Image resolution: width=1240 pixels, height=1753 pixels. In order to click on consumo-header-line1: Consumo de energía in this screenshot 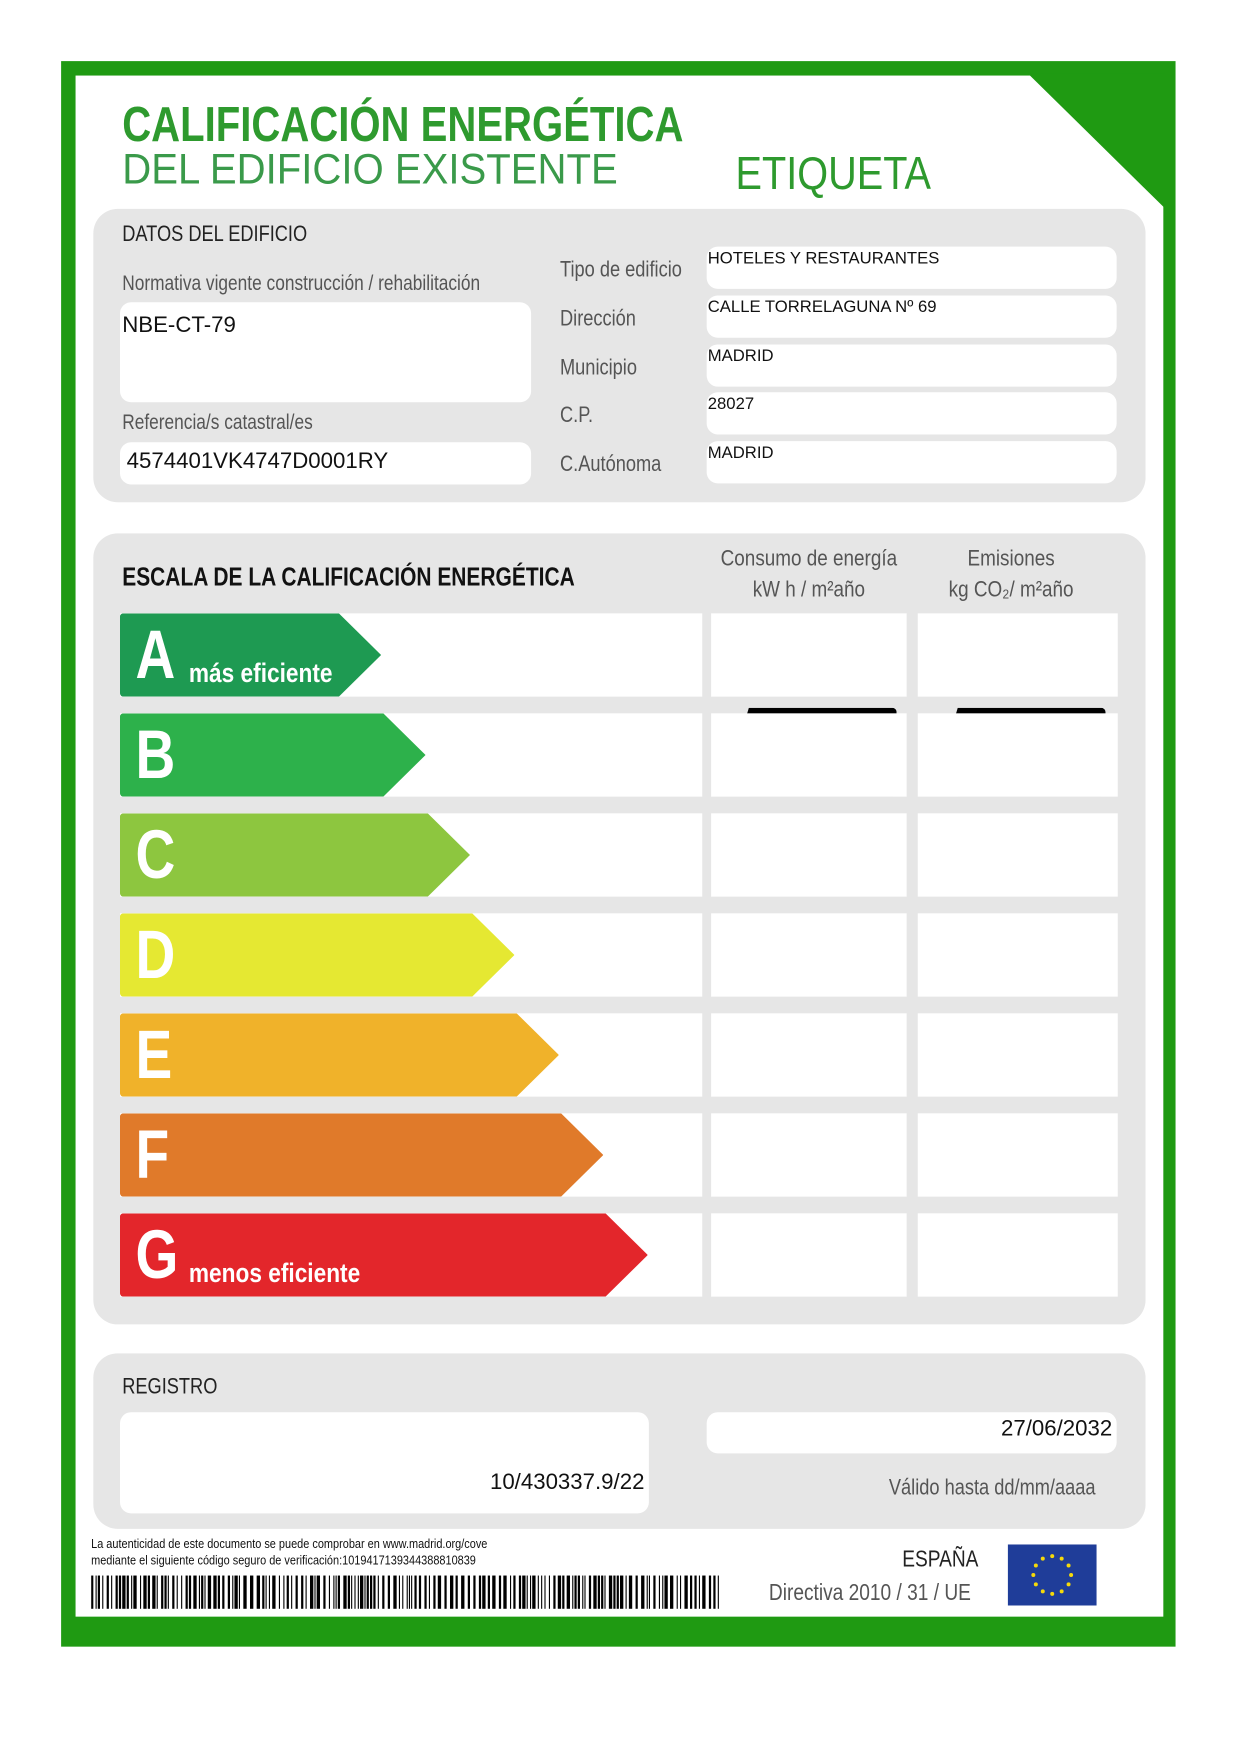, I will do `click(809, 559)`.